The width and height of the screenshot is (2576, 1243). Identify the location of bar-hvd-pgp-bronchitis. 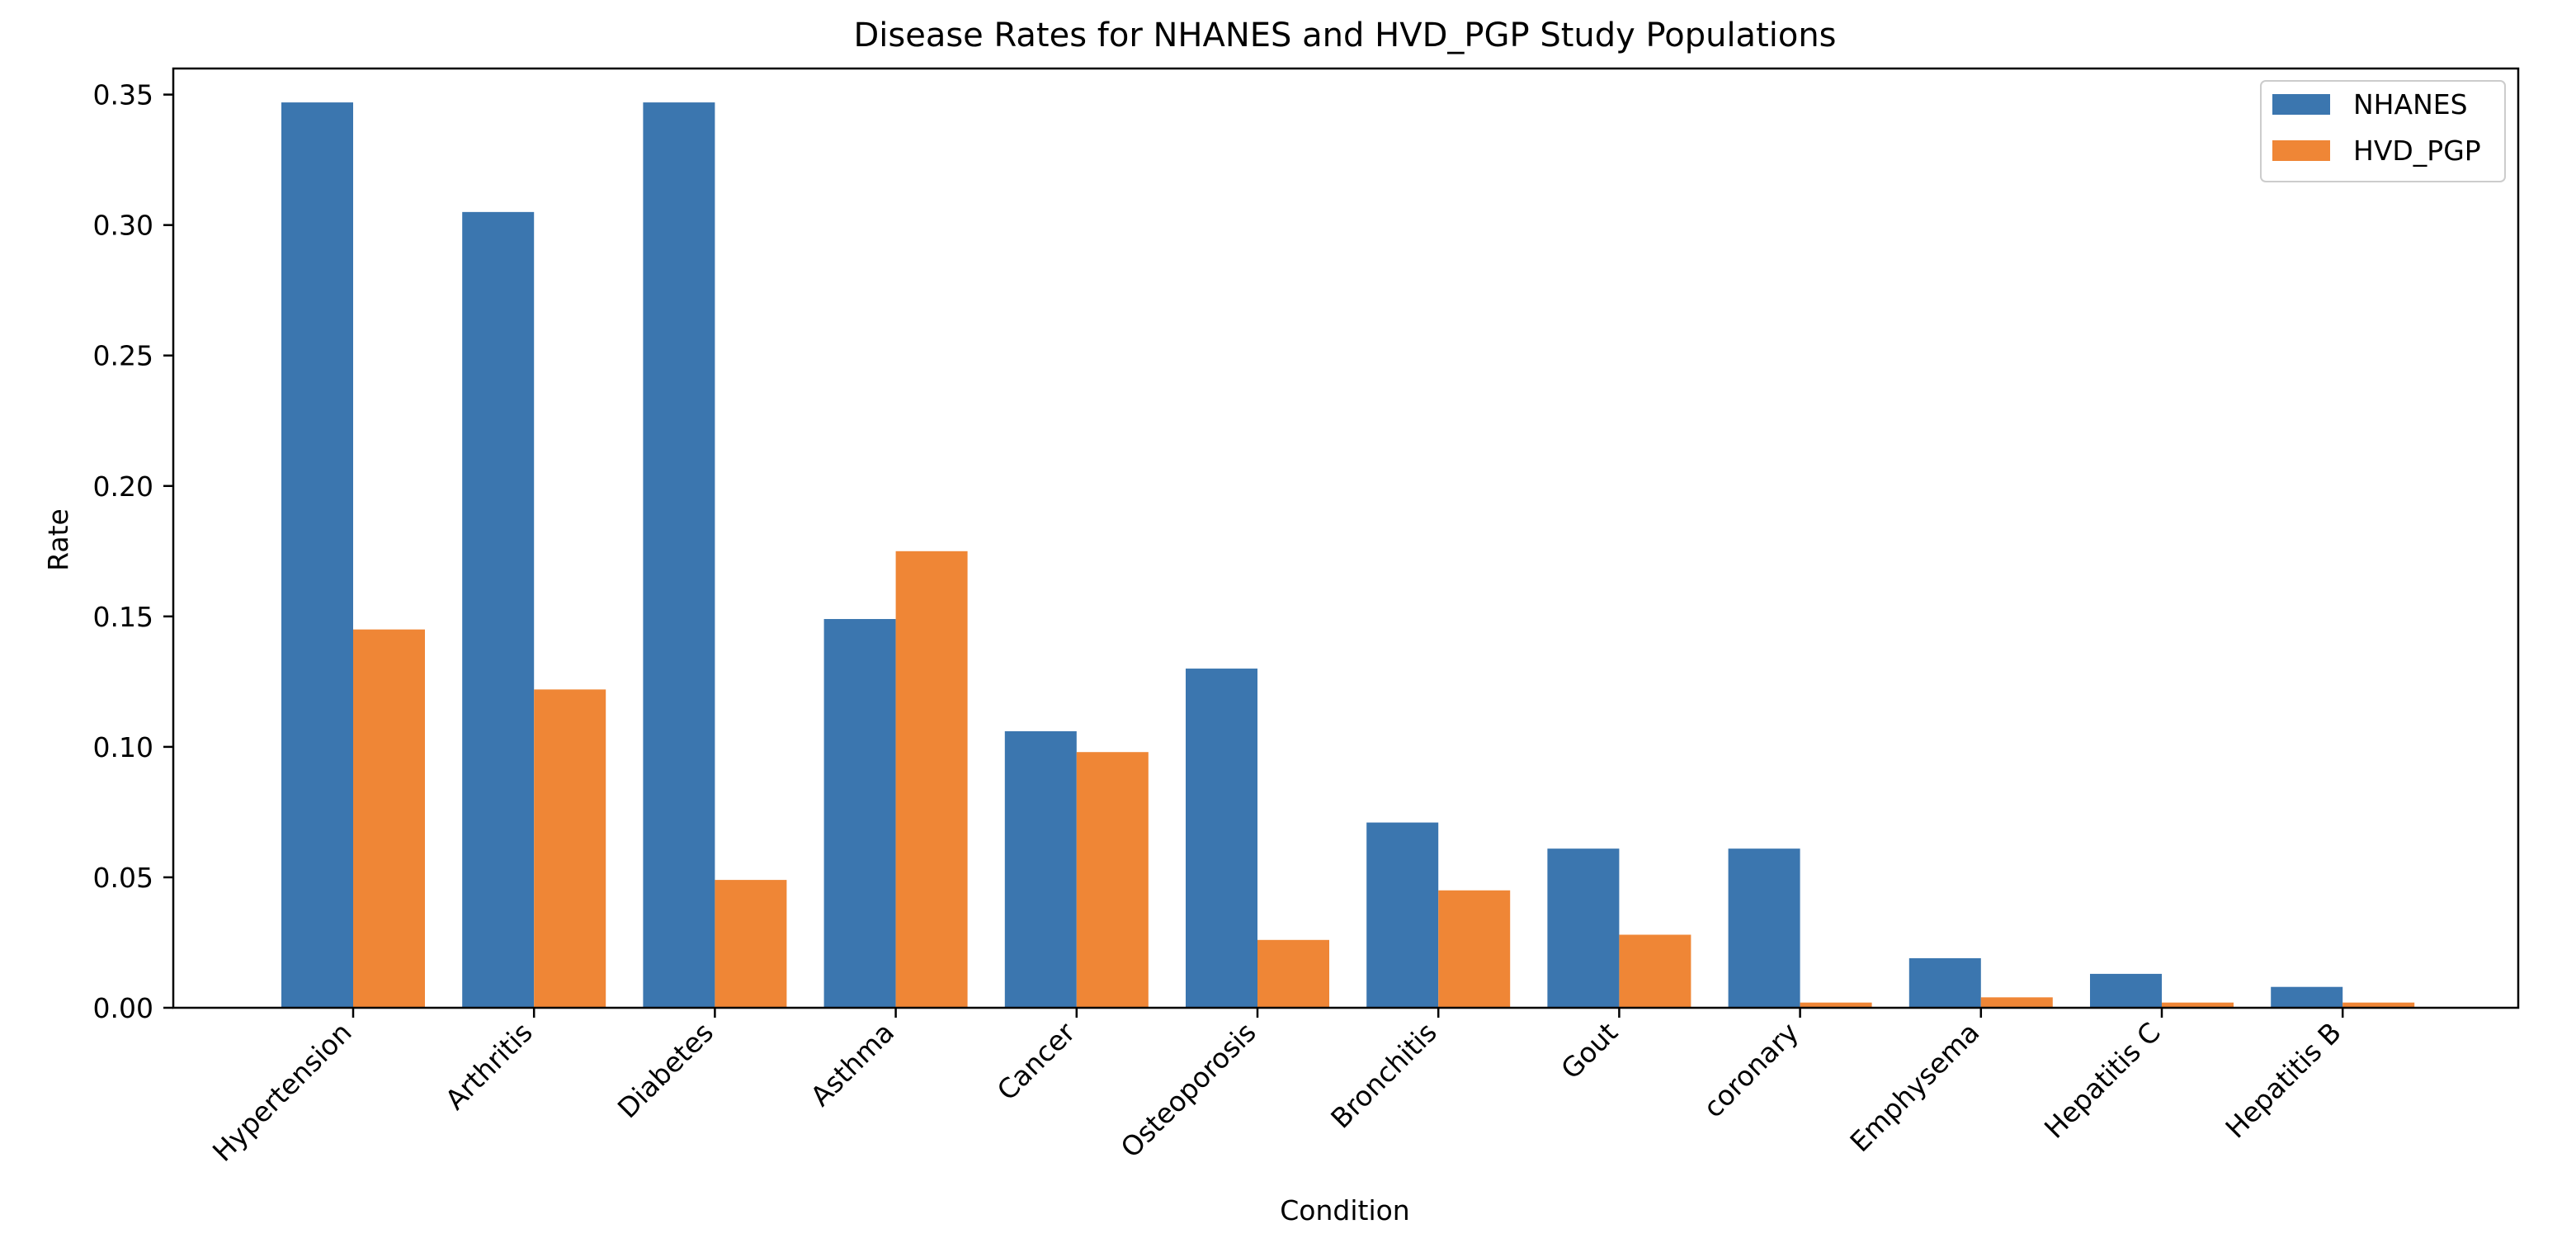
(1474, 949).